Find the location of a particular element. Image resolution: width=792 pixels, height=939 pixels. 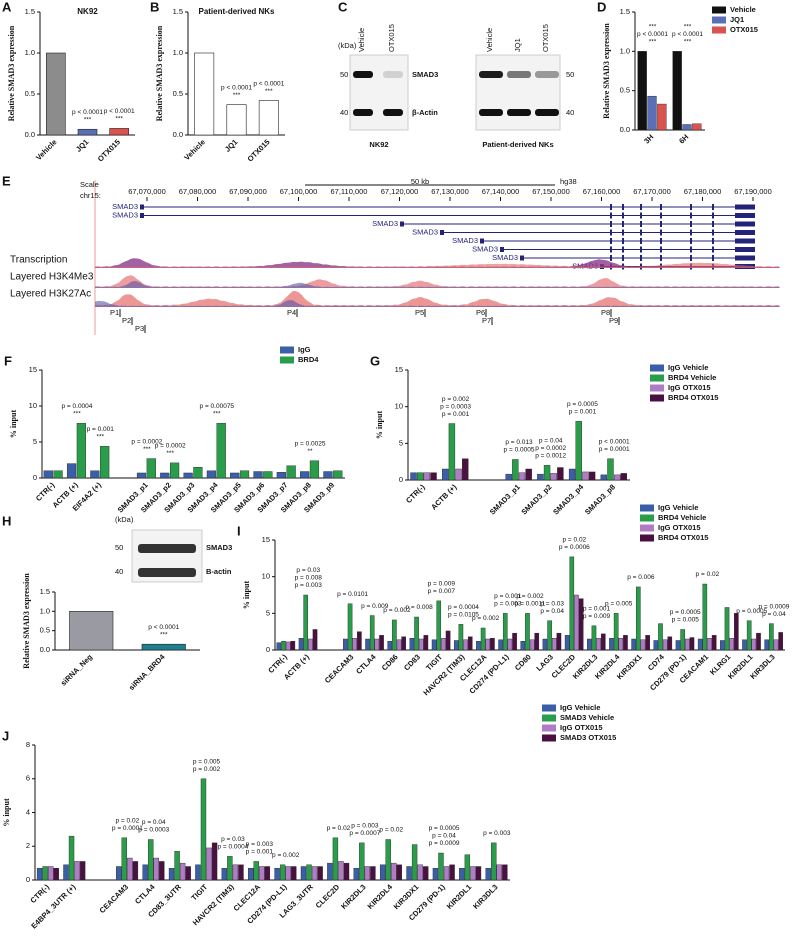

annotation: p = 0.0007 is located at coordinates (364, 833).